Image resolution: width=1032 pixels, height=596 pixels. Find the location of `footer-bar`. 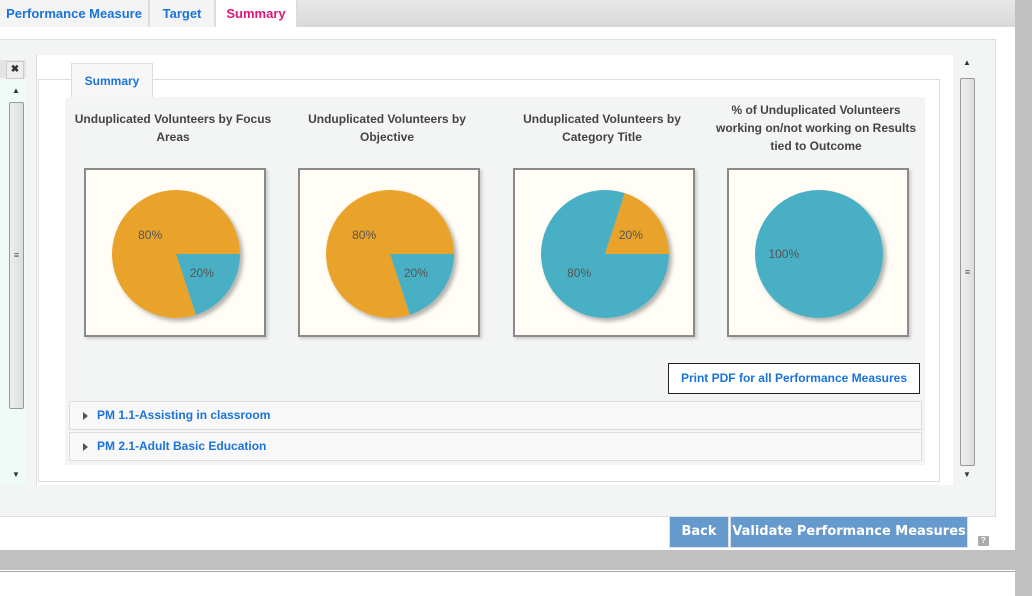

footer-bar is located at coordinates (507, 560).